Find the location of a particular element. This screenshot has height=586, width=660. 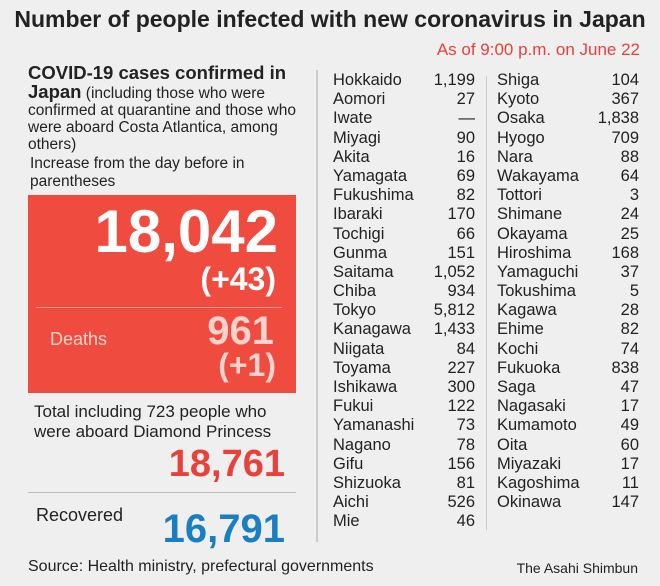

prefecture-name: Nara is located at coordinates (515, 156).